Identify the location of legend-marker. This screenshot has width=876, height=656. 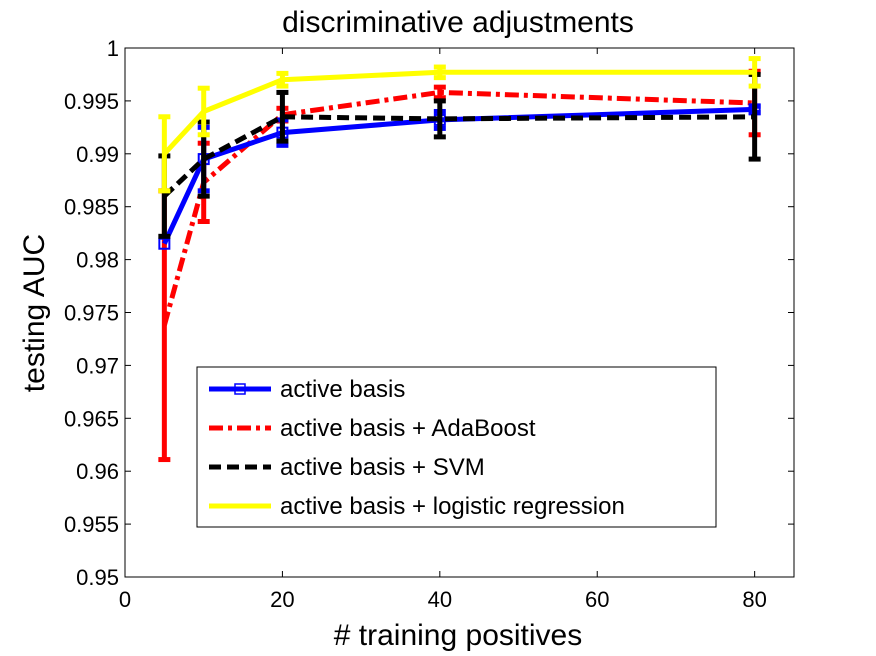
(240, 389).